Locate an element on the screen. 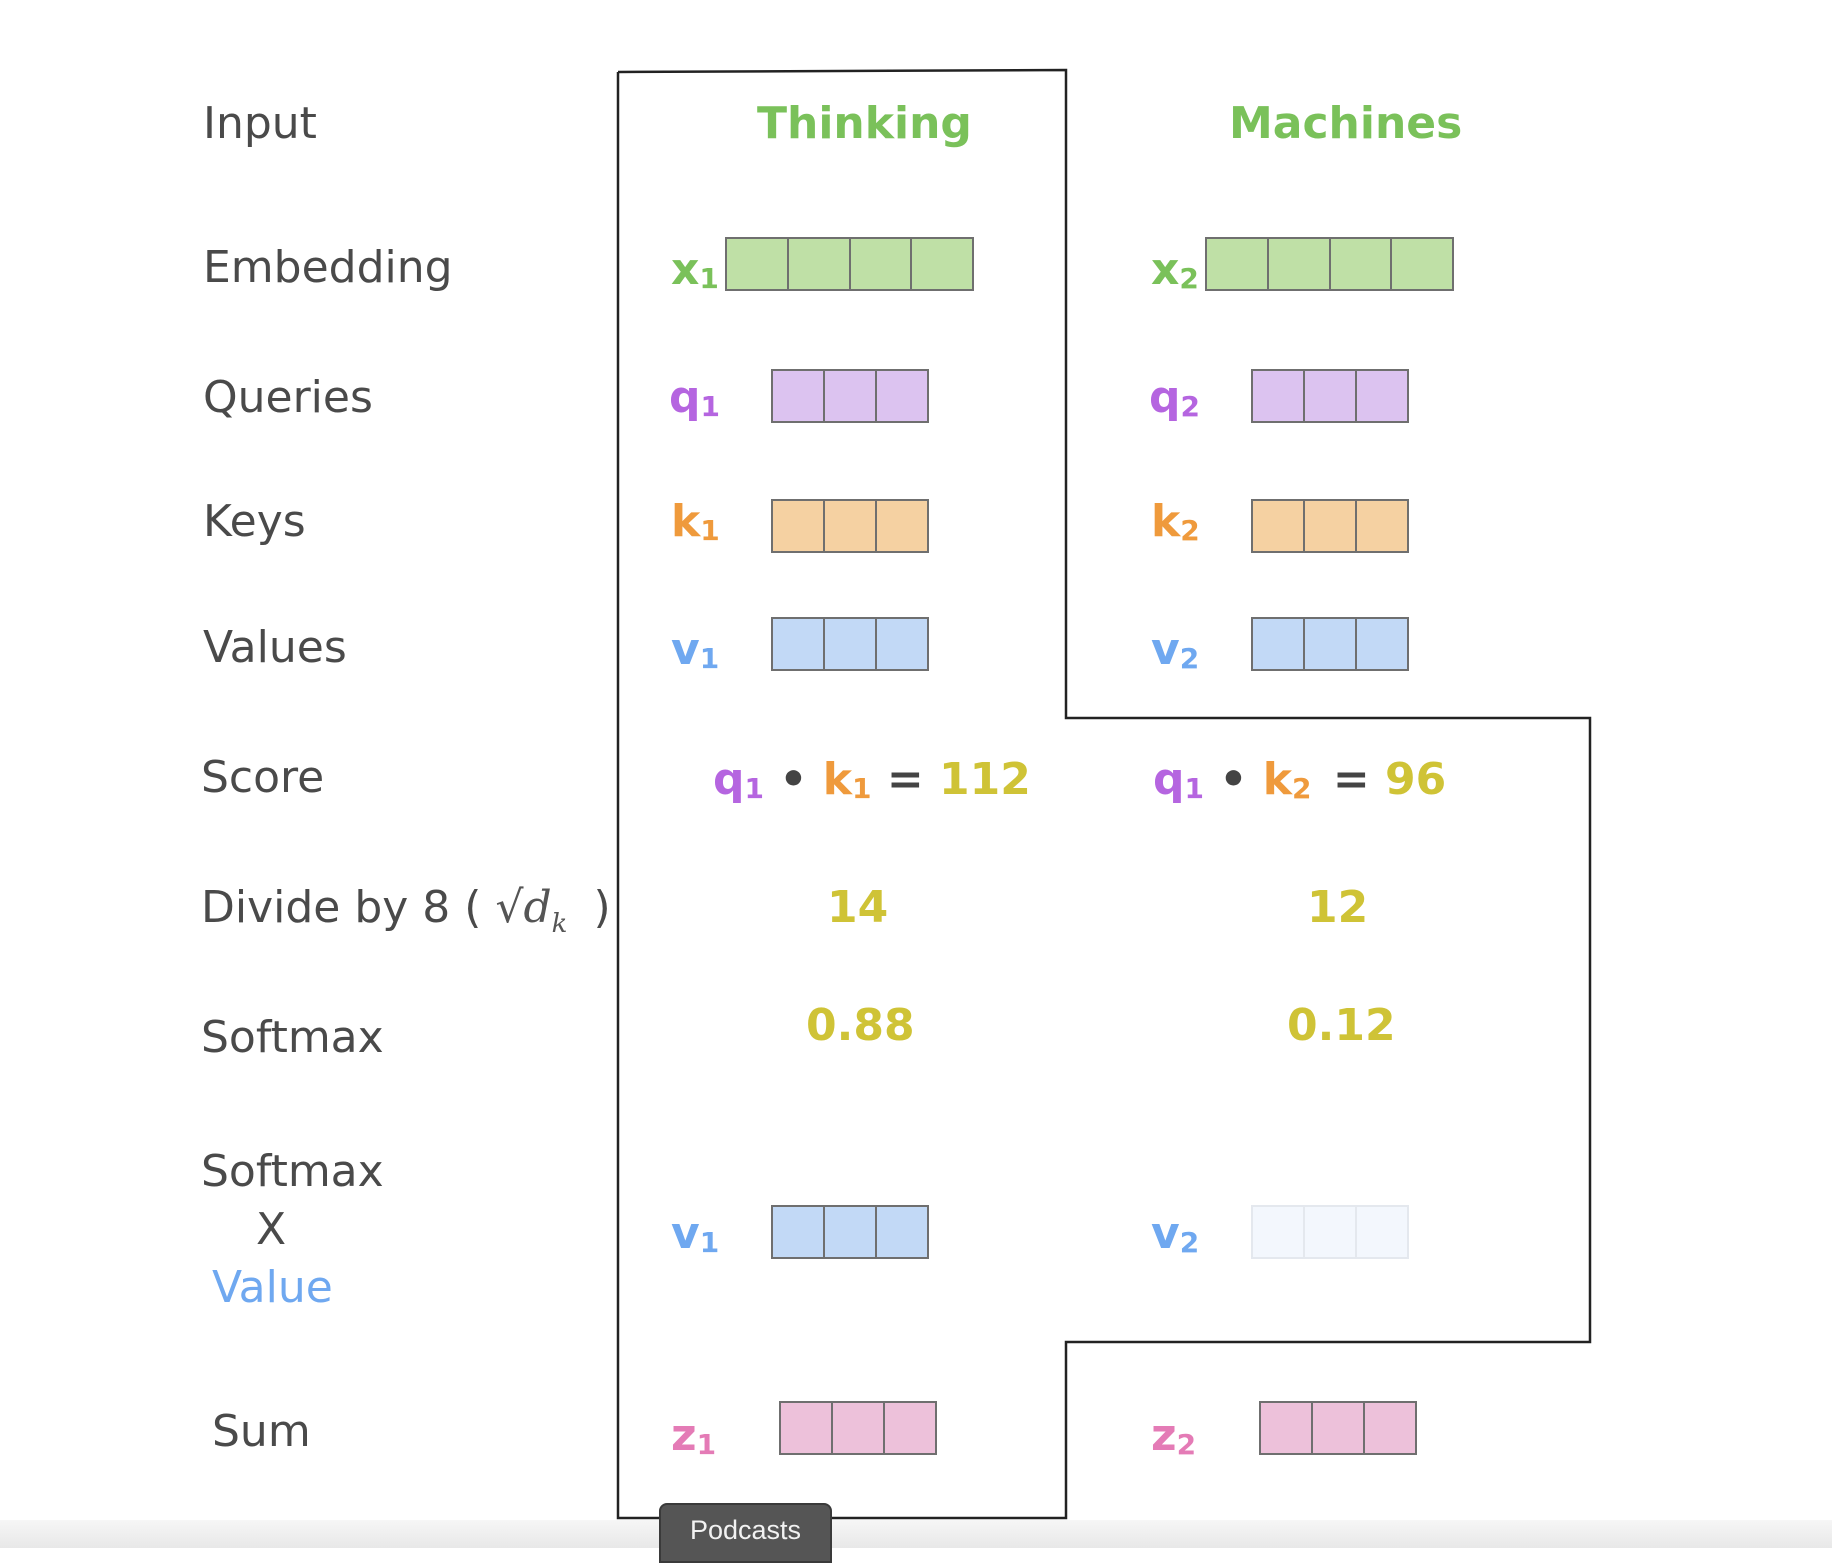 The width and height of the screenshot is (1832, 1563). divided-score-1: 14 is located at coordinates (858, 907).